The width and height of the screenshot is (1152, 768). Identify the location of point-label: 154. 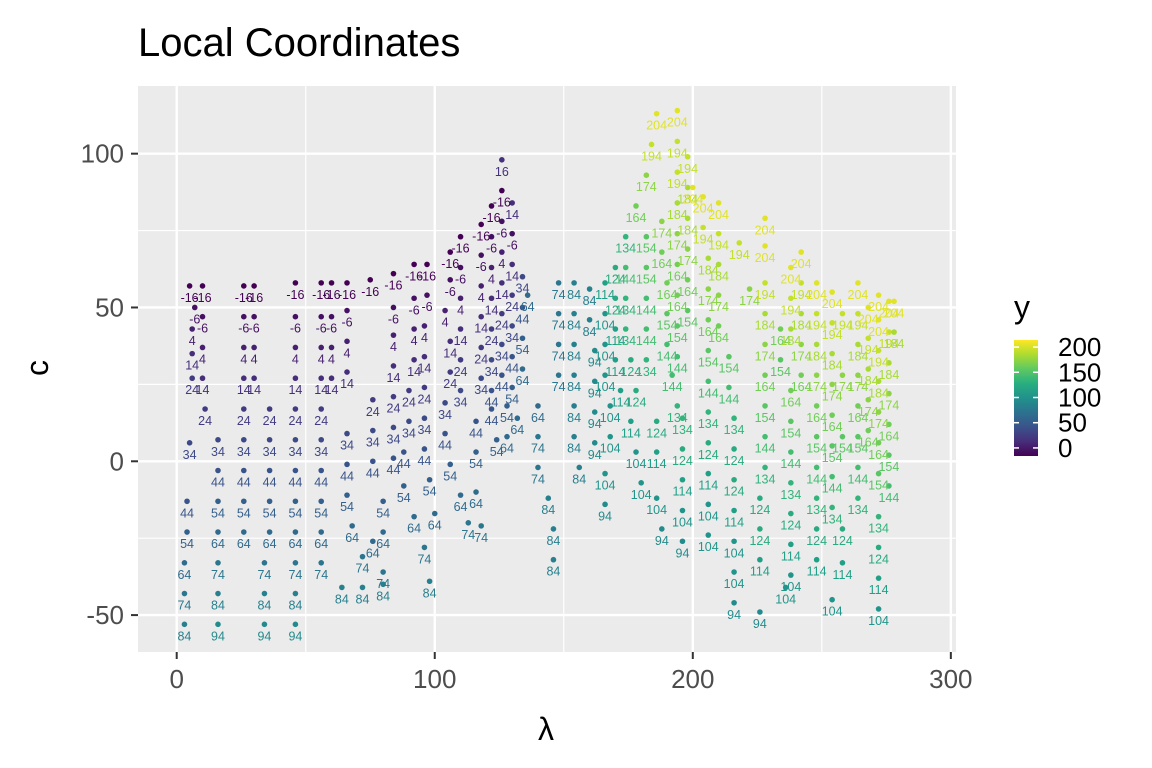
(687, 323).